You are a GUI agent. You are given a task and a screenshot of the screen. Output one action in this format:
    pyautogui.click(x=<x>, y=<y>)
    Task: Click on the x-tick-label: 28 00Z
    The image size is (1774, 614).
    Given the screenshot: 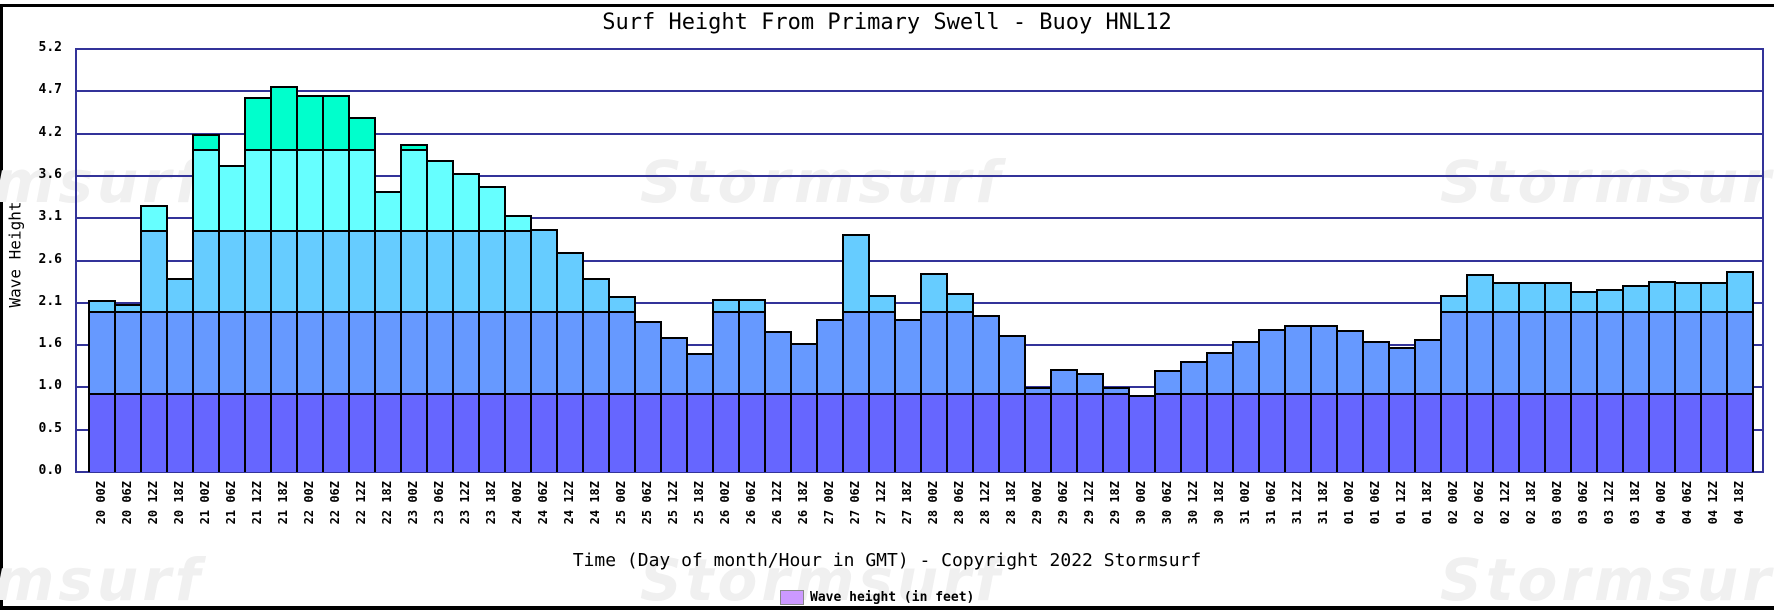 What is the action you would take?
    pyautogui.click(x=933, y=503)
    